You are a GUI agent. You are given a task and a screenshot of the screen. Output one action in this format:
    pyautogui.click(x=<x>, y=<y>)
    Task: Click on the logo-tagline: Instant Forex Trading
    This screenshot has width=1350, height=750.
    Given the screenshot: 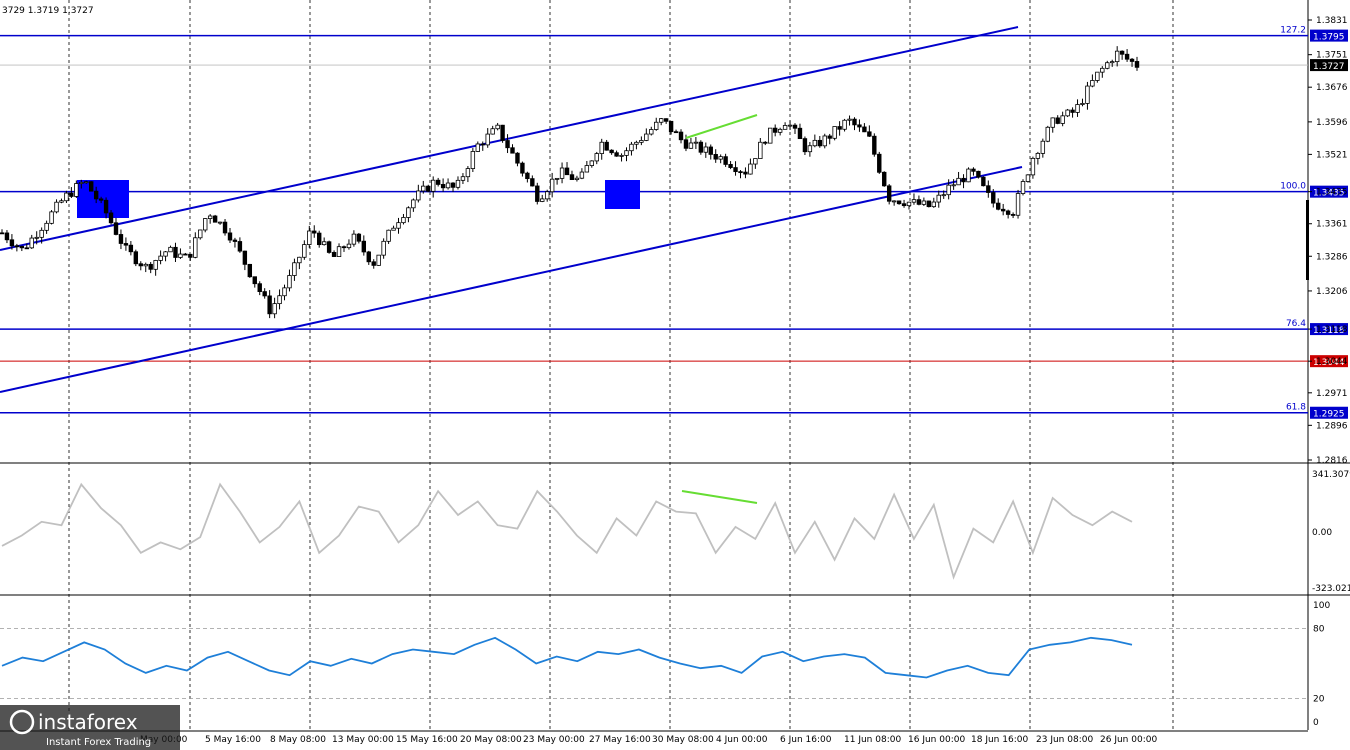 What is the action you would take?
    pyautogui.click(x=98, y=742)
    